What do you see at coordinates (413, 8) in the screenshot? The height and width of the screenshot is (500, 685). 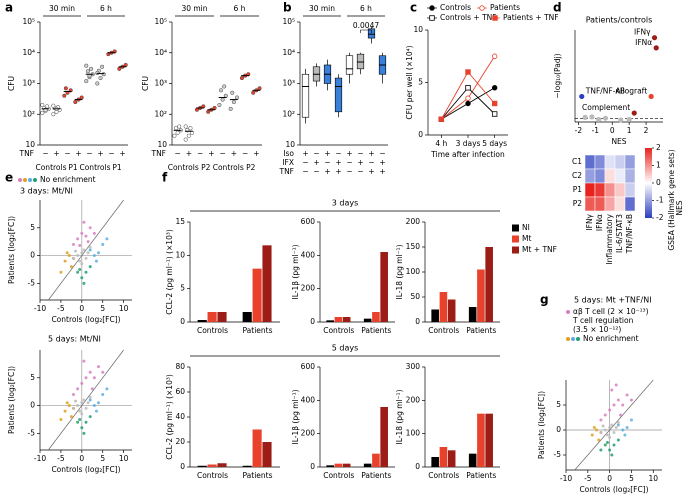 I see `panel-letter: c` at bounding box center [413, 8].